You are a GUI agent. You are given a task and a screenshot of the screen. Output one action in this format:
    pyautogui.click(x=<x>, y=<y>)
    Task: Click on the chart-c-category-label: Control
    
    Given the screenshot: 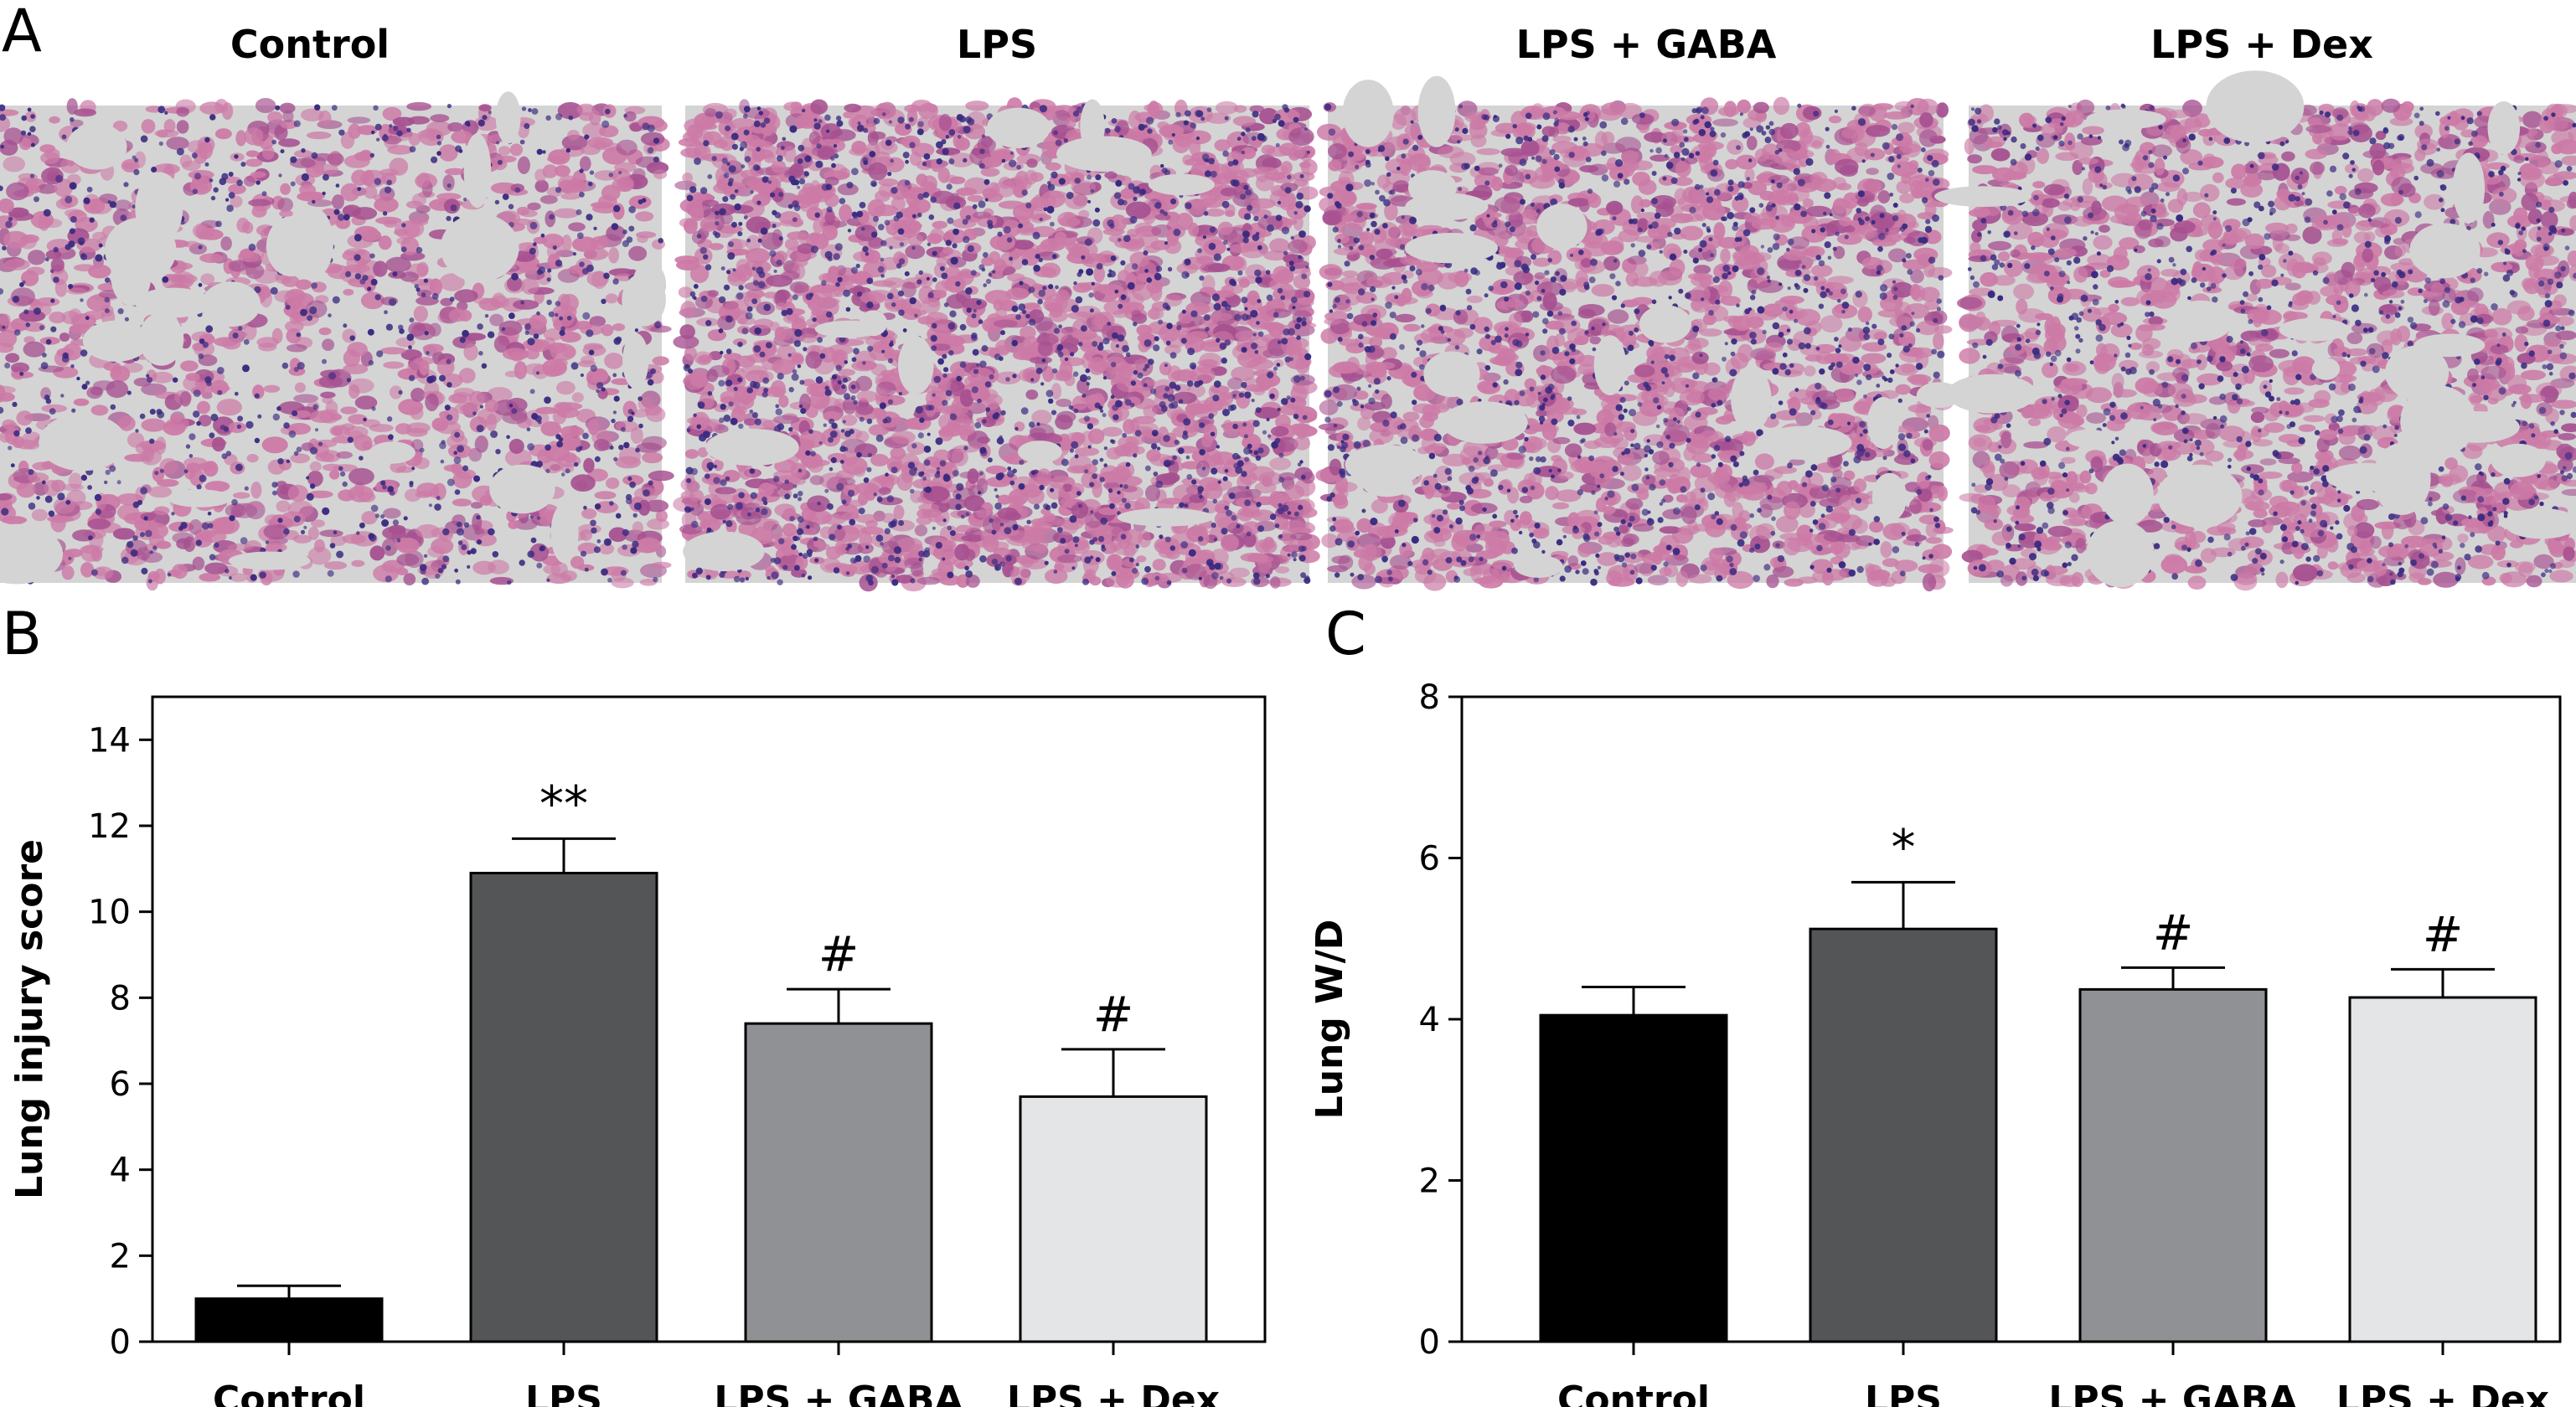 What is the action you would take?
    pyautogui.click(x=1633, y=1393)
    